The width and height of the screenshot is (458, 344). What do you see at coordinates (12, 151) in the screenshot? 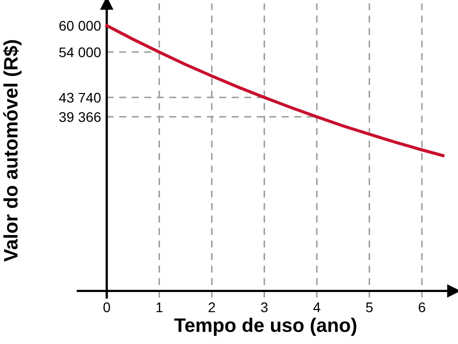
I see `y-axis-title: Valor do automóvel (R$)` at bounding box center [12, 151].